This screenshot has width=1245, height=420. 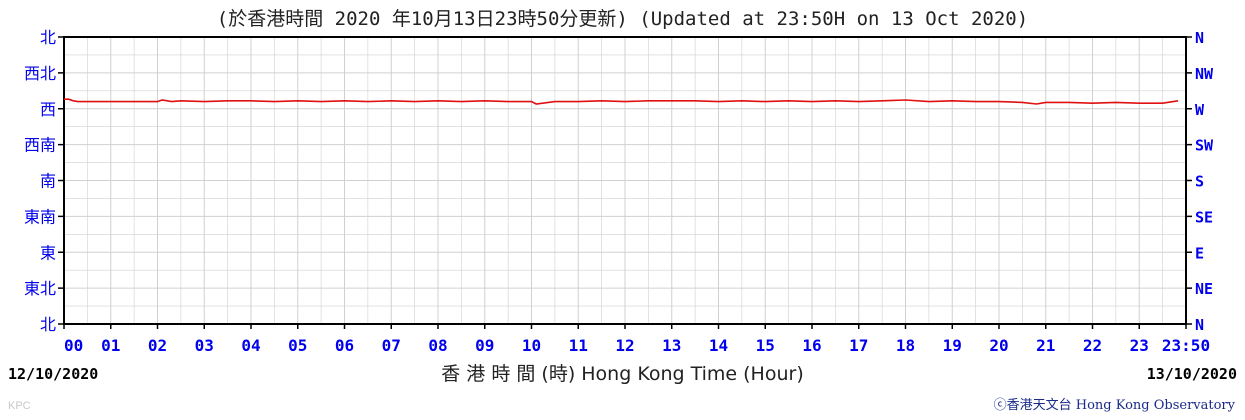 I want to click on series-layer, so click(x=621, y=101).